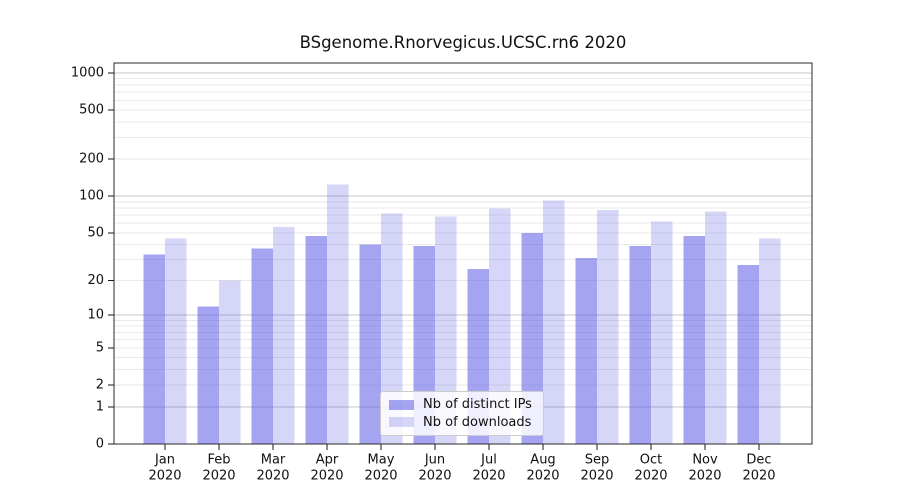  What do you see at coordinates (176, 341) in the screenshot?
I see `bar-downloads-jan` at bounding box center [176, 341].